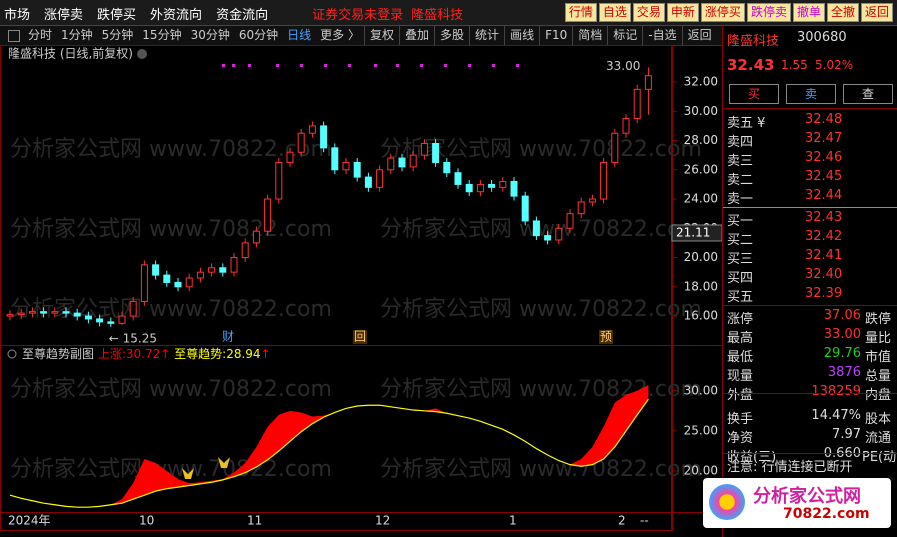  What do you see at coordinates (143, 354) in the screenshot?
I see `legend-value: 30.72` at bounding box center [143, 354].